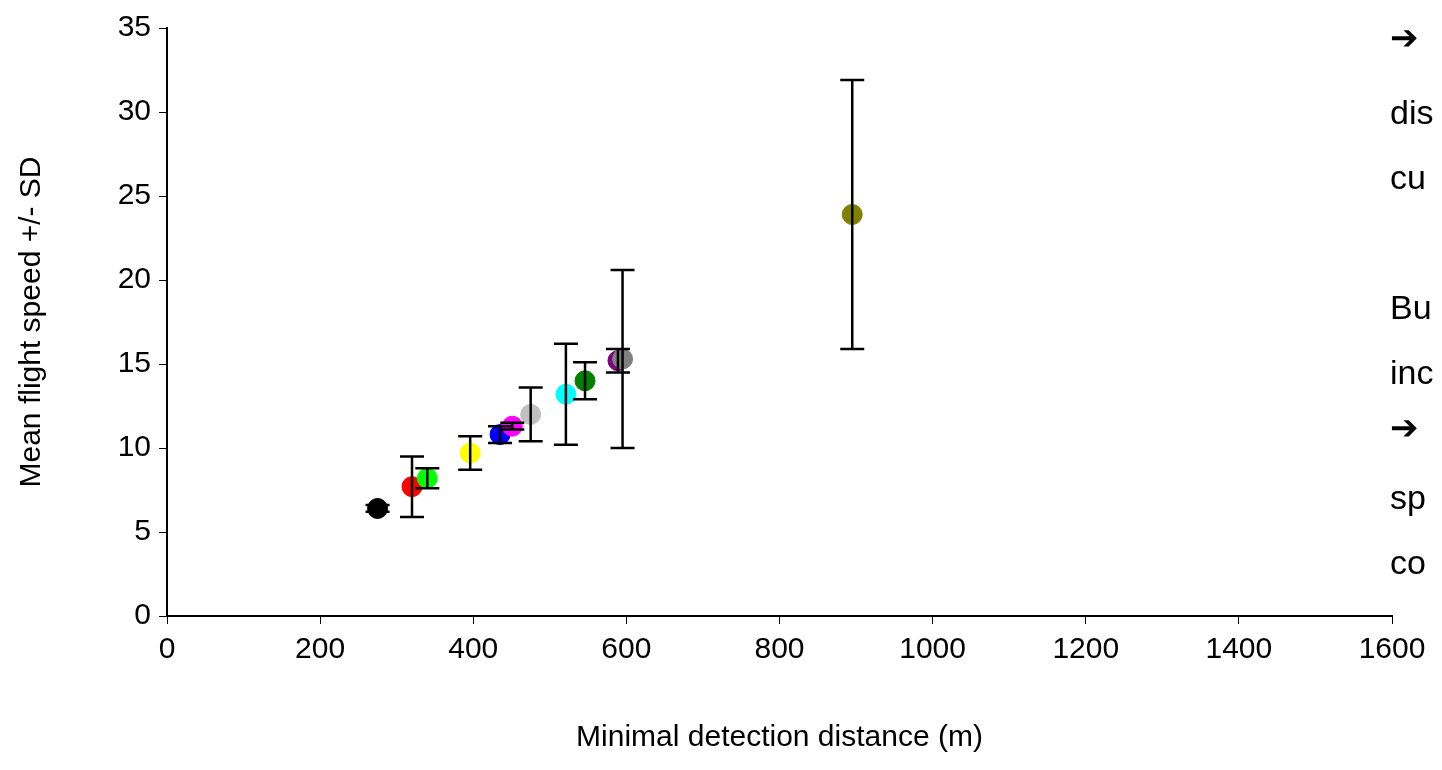 The height and width of the screenshot is (770, 1442). What do you see at coordinates (473, 648) in the screenshot?
I see `x-tick-label: 400` at bounding box center [473, 648].